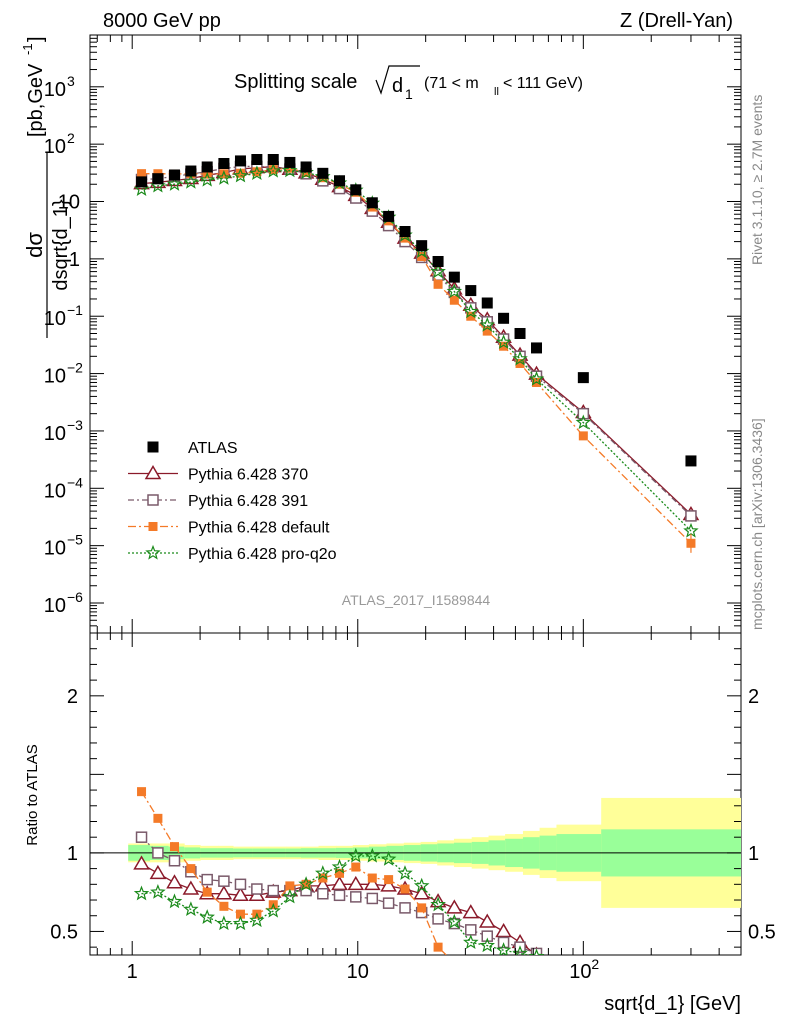  What do you see at coordinates (75, 368) in the screenshot?
I see `y-tick-label-exponent: −2` at bounding box center [75, 368].